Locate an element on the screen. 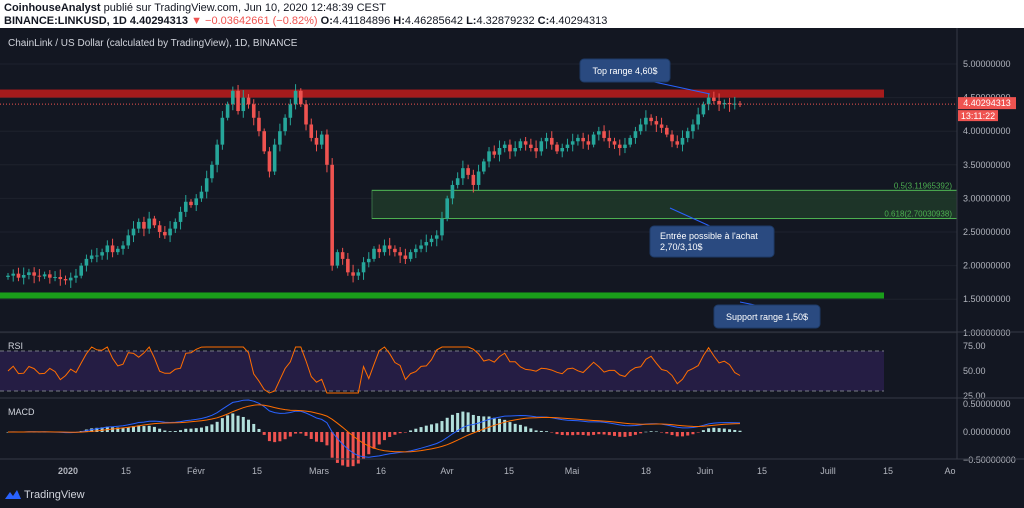 This screenshot has height=508, width=1024. time-tick-label: 15 is located at coordinates (126, 471).